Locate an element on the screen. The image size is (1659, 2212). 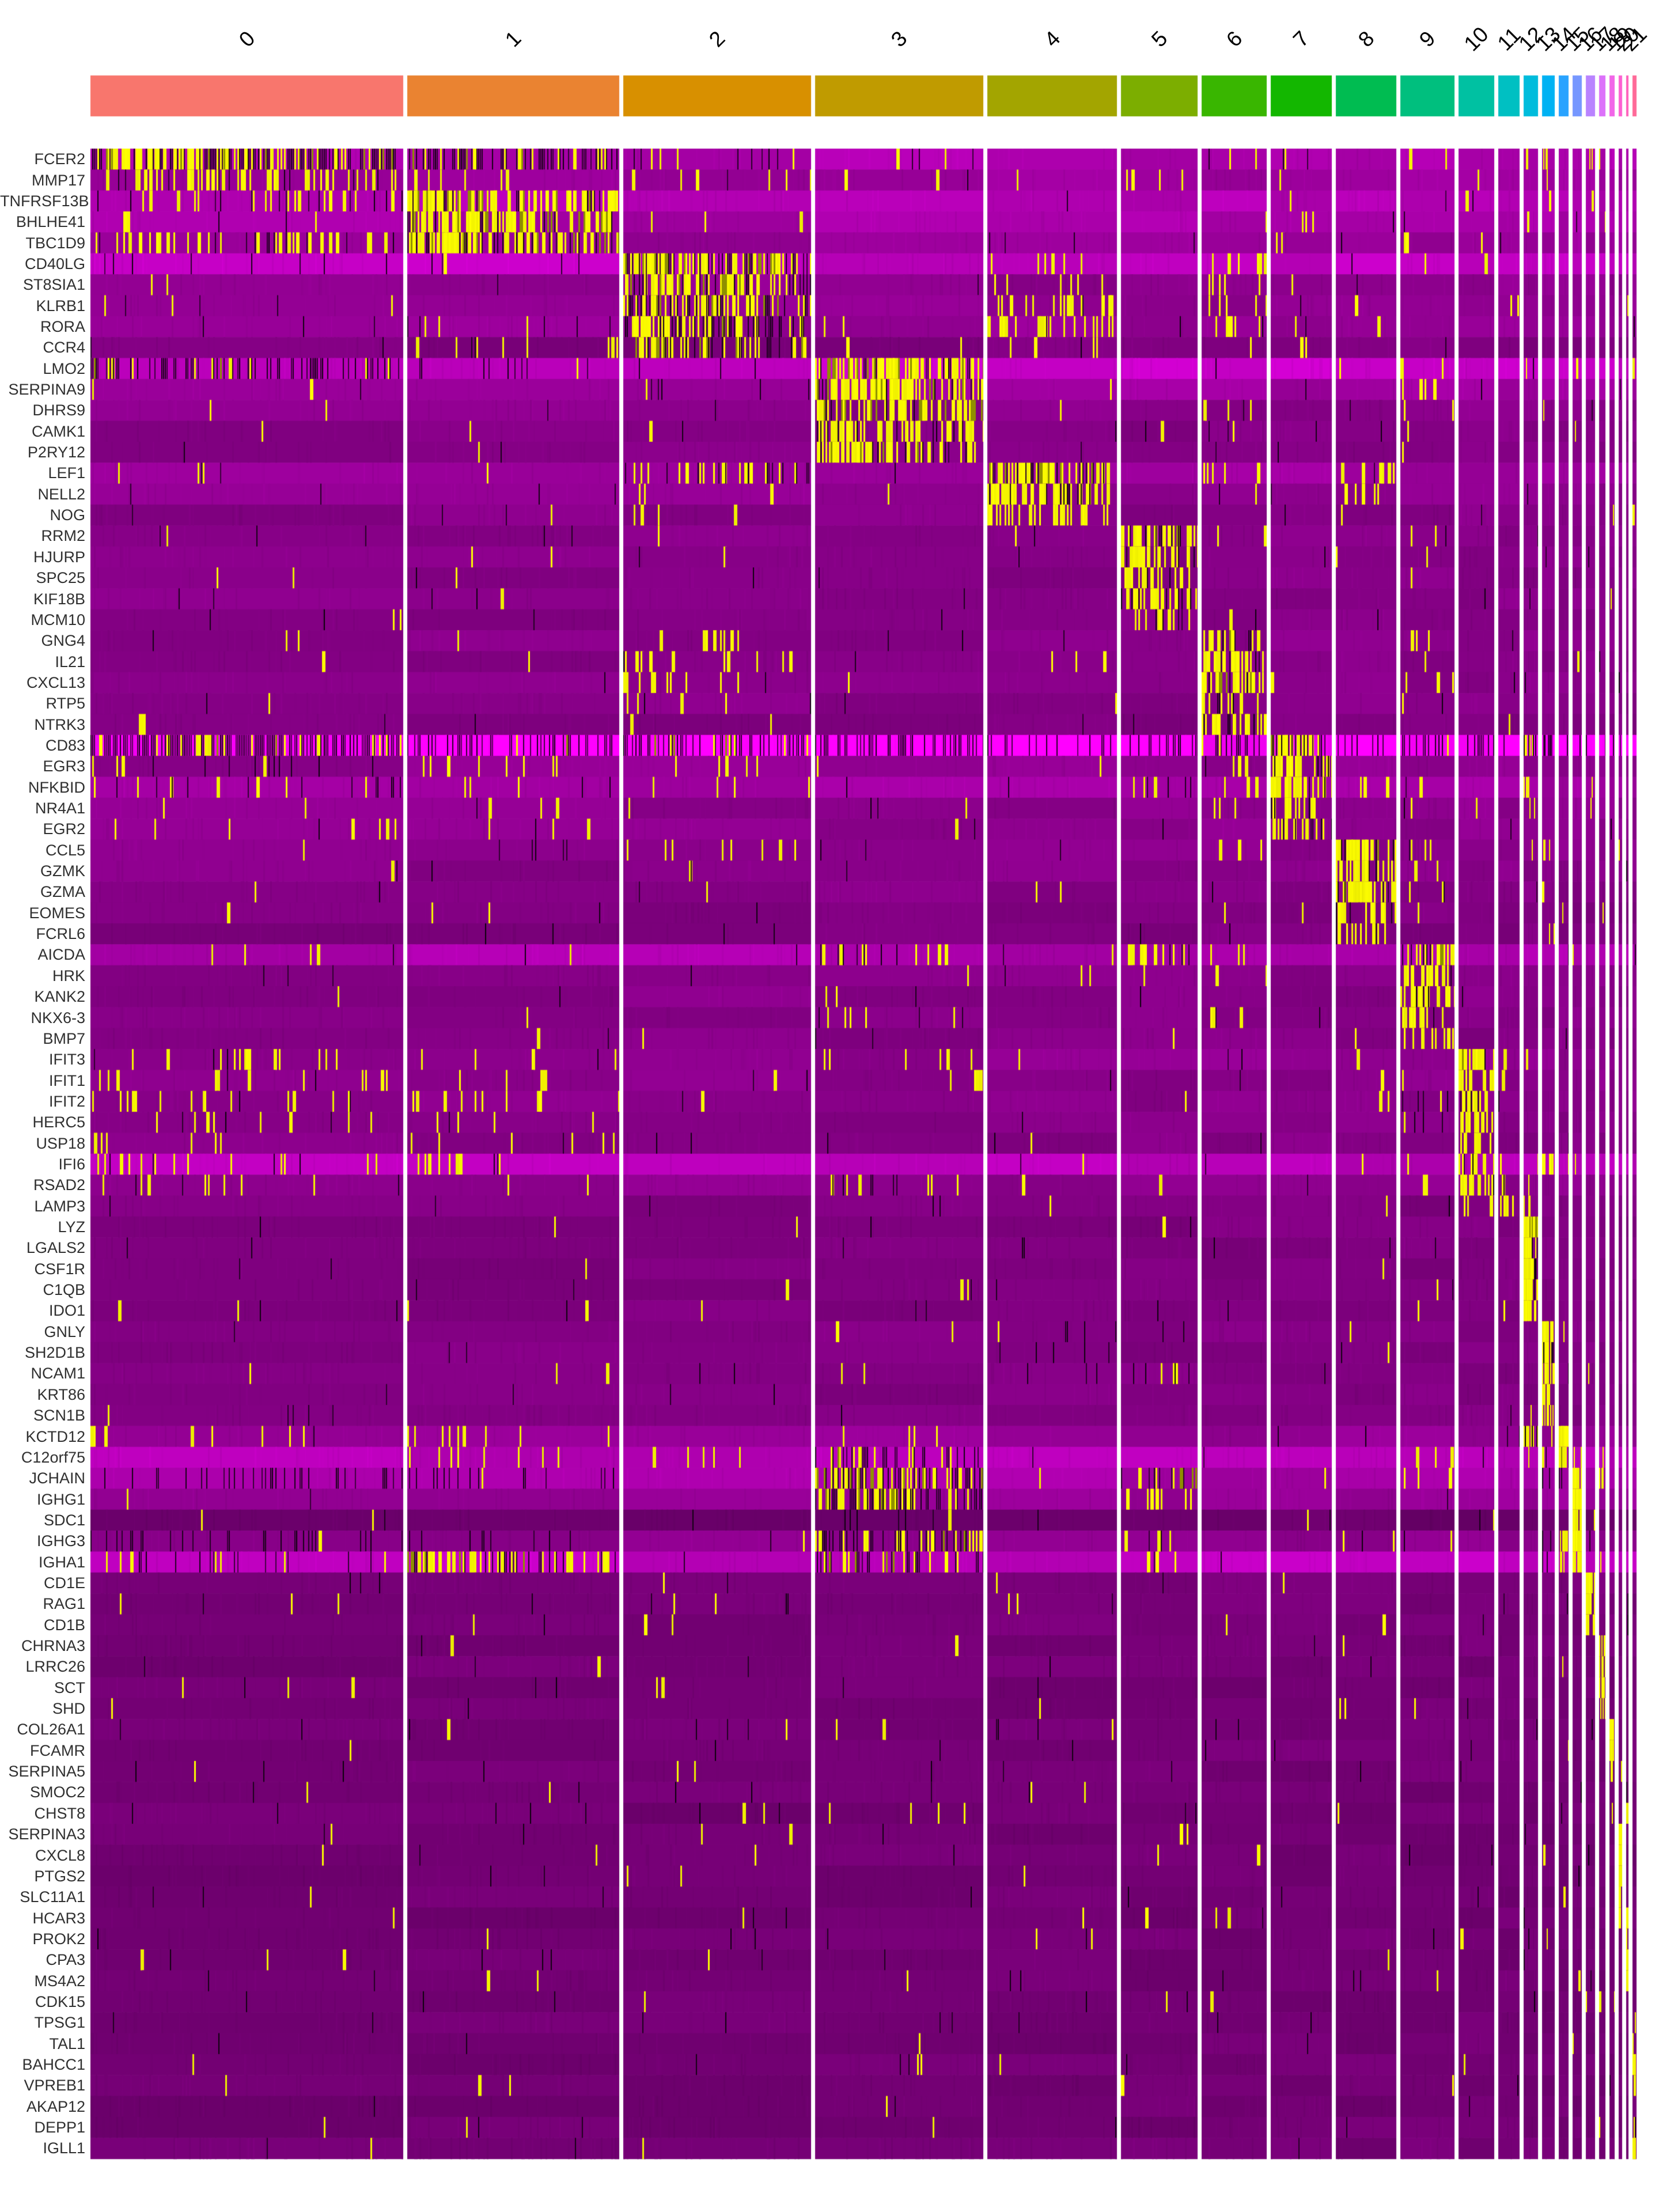
gene-label-PTGS2: PTGS2 is located at coordinates (59, 1876).